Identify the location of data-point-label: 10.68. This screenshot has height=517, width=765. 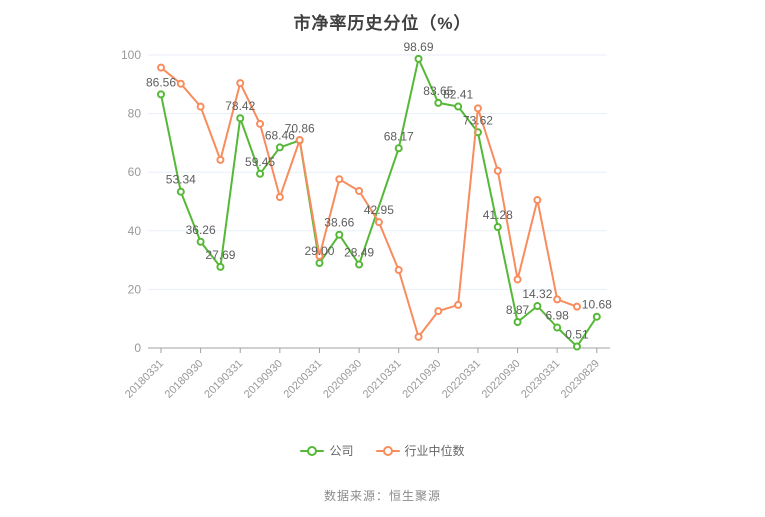
(597, 305).